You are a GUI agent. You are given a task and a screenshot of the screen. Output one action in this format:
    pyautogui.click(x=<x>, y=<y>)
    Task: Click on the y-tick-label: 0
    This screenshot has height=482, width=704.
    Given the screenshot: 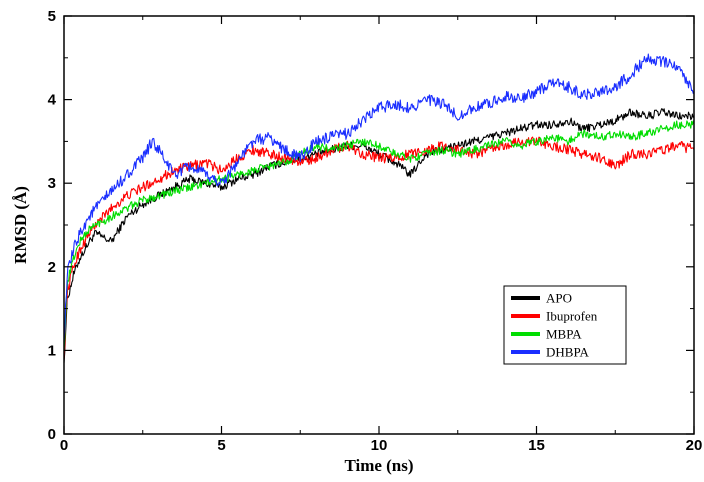 What is the action you would take?
    pyautogui.click(x=52, y=434)
    